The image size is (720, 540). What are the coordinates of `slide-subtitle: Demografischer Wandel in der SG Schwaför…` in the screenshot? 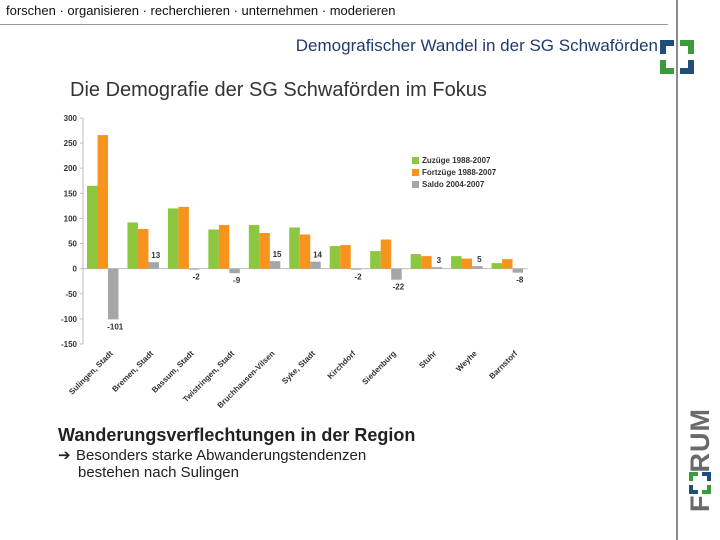 It's located at (476, 45).